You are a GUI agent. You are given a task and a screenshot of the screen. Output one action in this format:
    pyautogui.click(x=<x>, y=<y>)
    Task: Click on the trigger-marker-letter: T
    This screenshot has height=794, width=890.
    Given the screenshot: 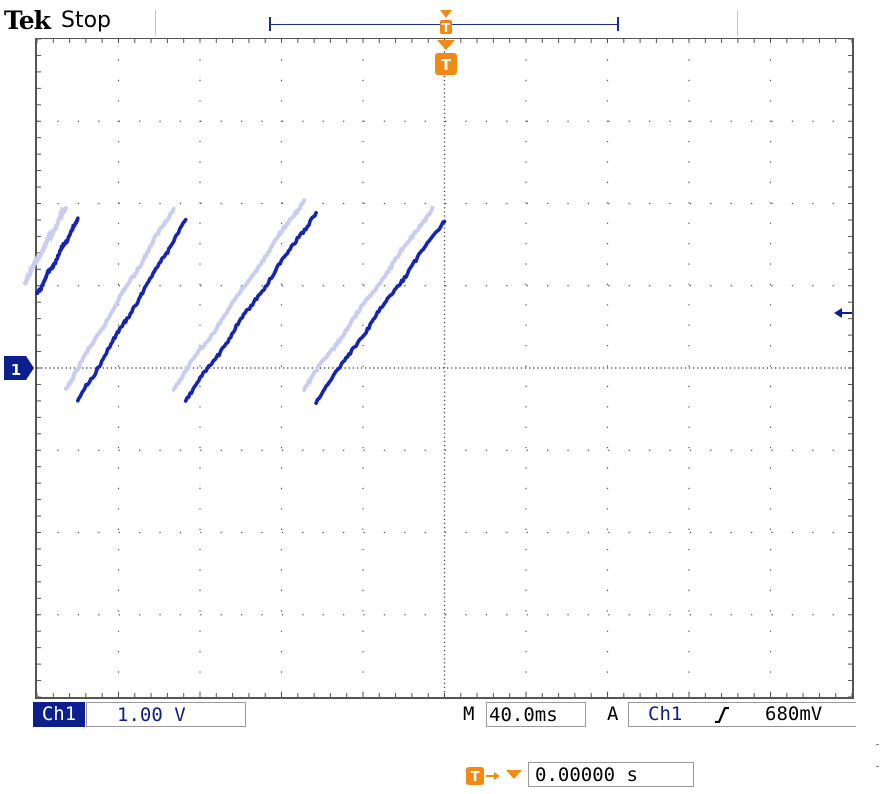 What is the action you would take?
    pyautogui.click(x=446, y=65)
    